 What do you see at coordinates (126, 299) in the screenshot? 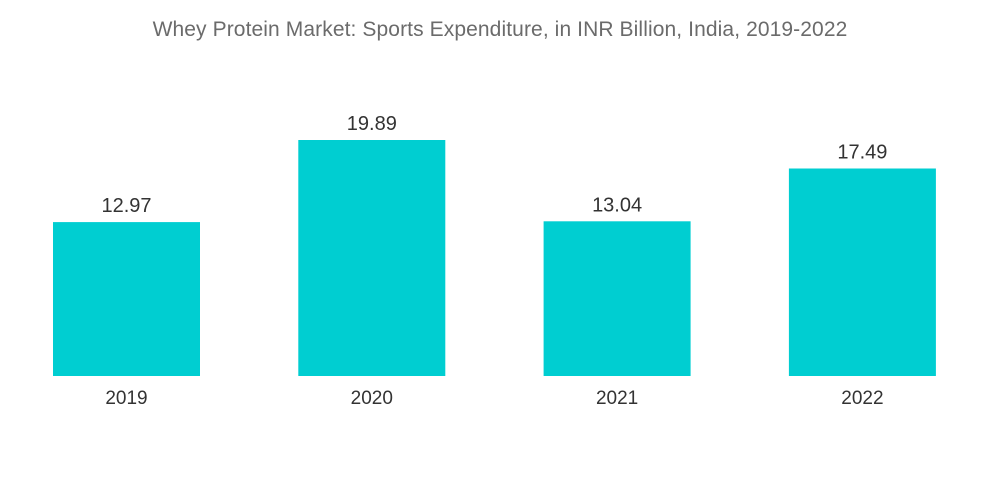
I see `bar-2019` at bounding box center [126, 299].